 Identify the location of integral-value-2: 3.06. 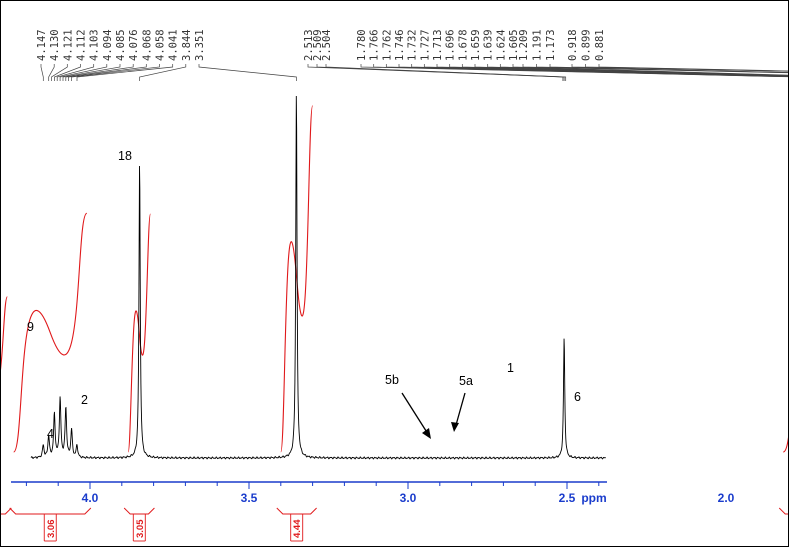
(51, 529).